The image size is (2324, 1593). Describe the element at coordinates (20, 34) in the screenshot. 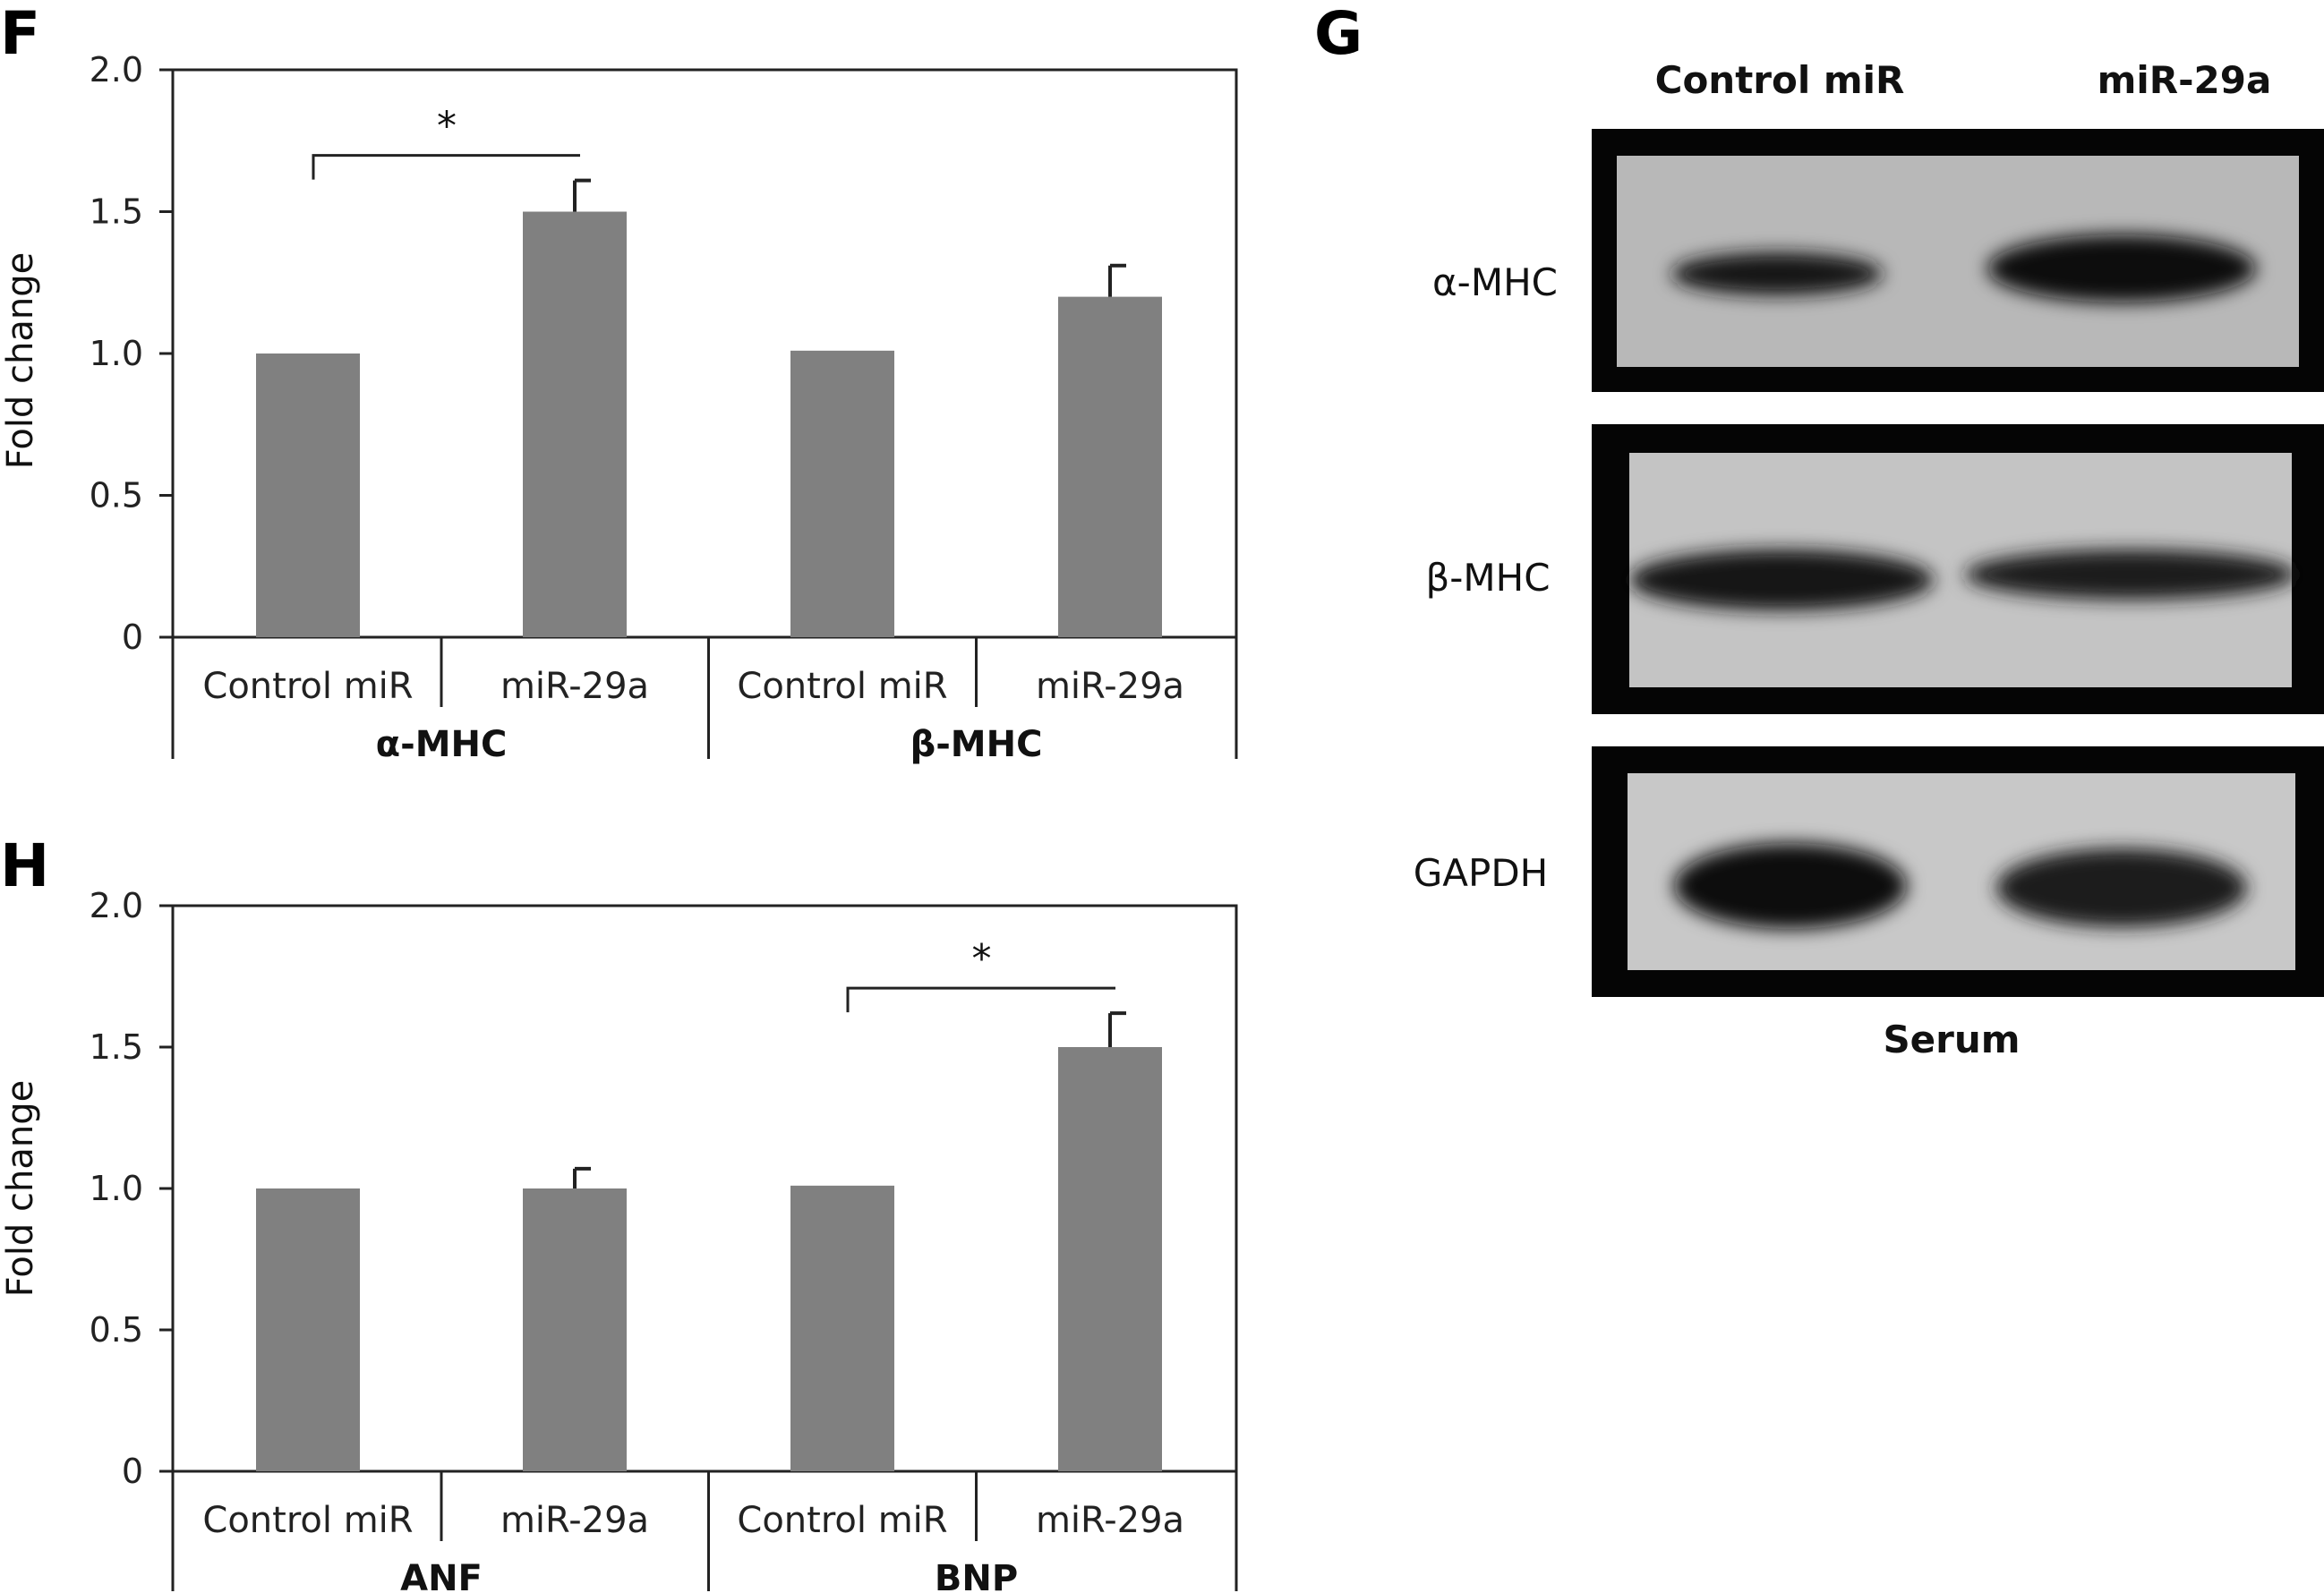

I see `panel-label-f: F` at that location.